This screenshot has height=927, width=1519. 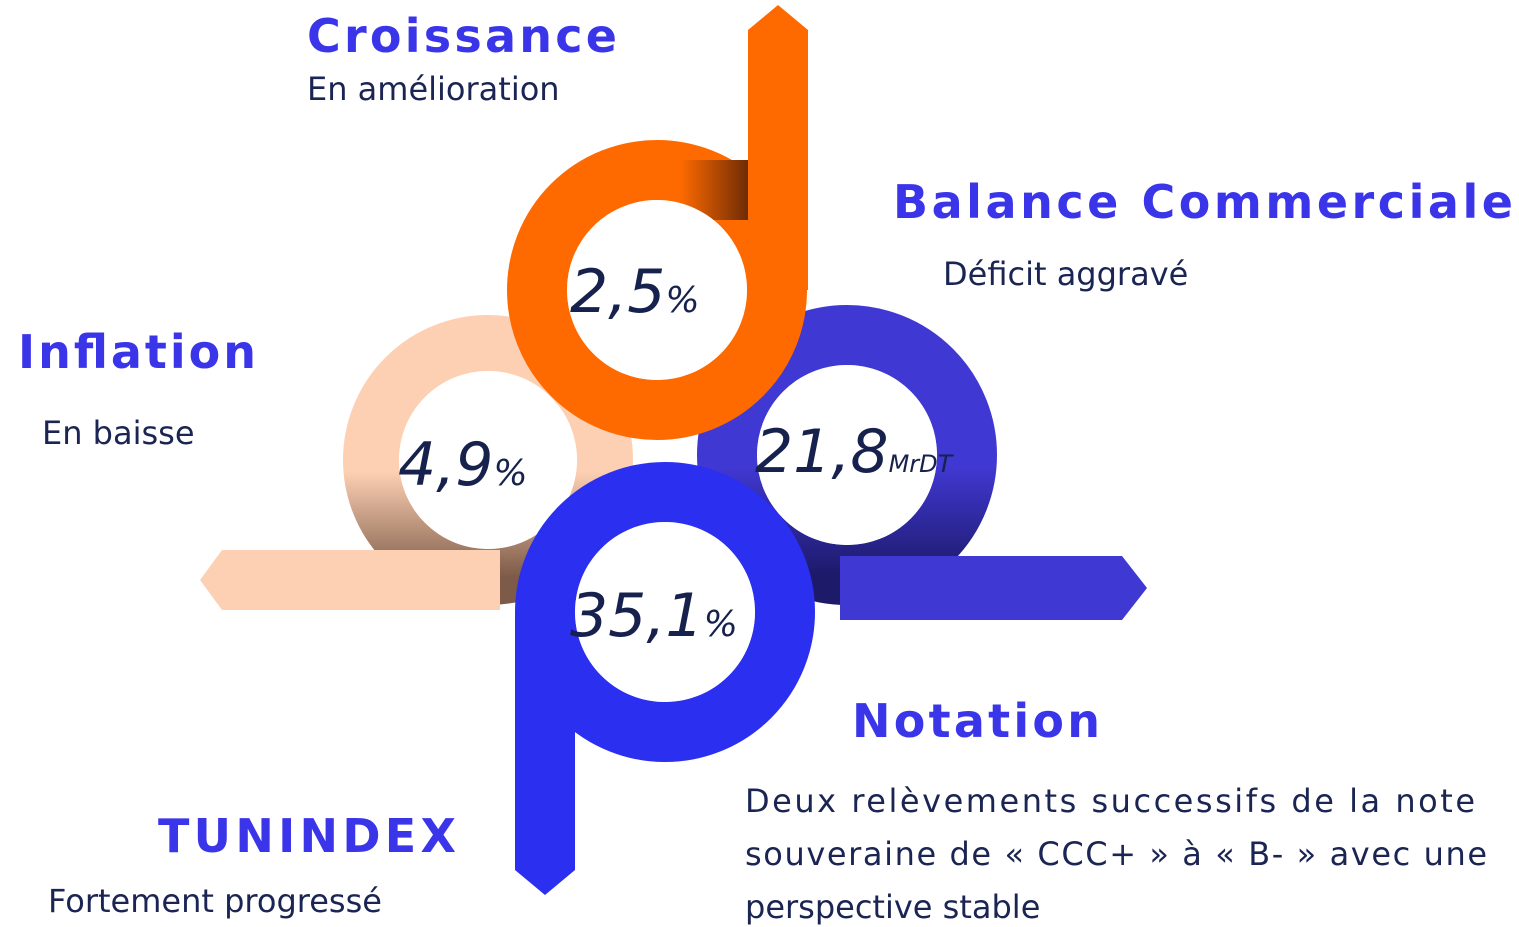 What do you see at coordinates (433, 89) in the screenshot?
I see `subtitle: En amélioration` at bounding box center [433, 89].